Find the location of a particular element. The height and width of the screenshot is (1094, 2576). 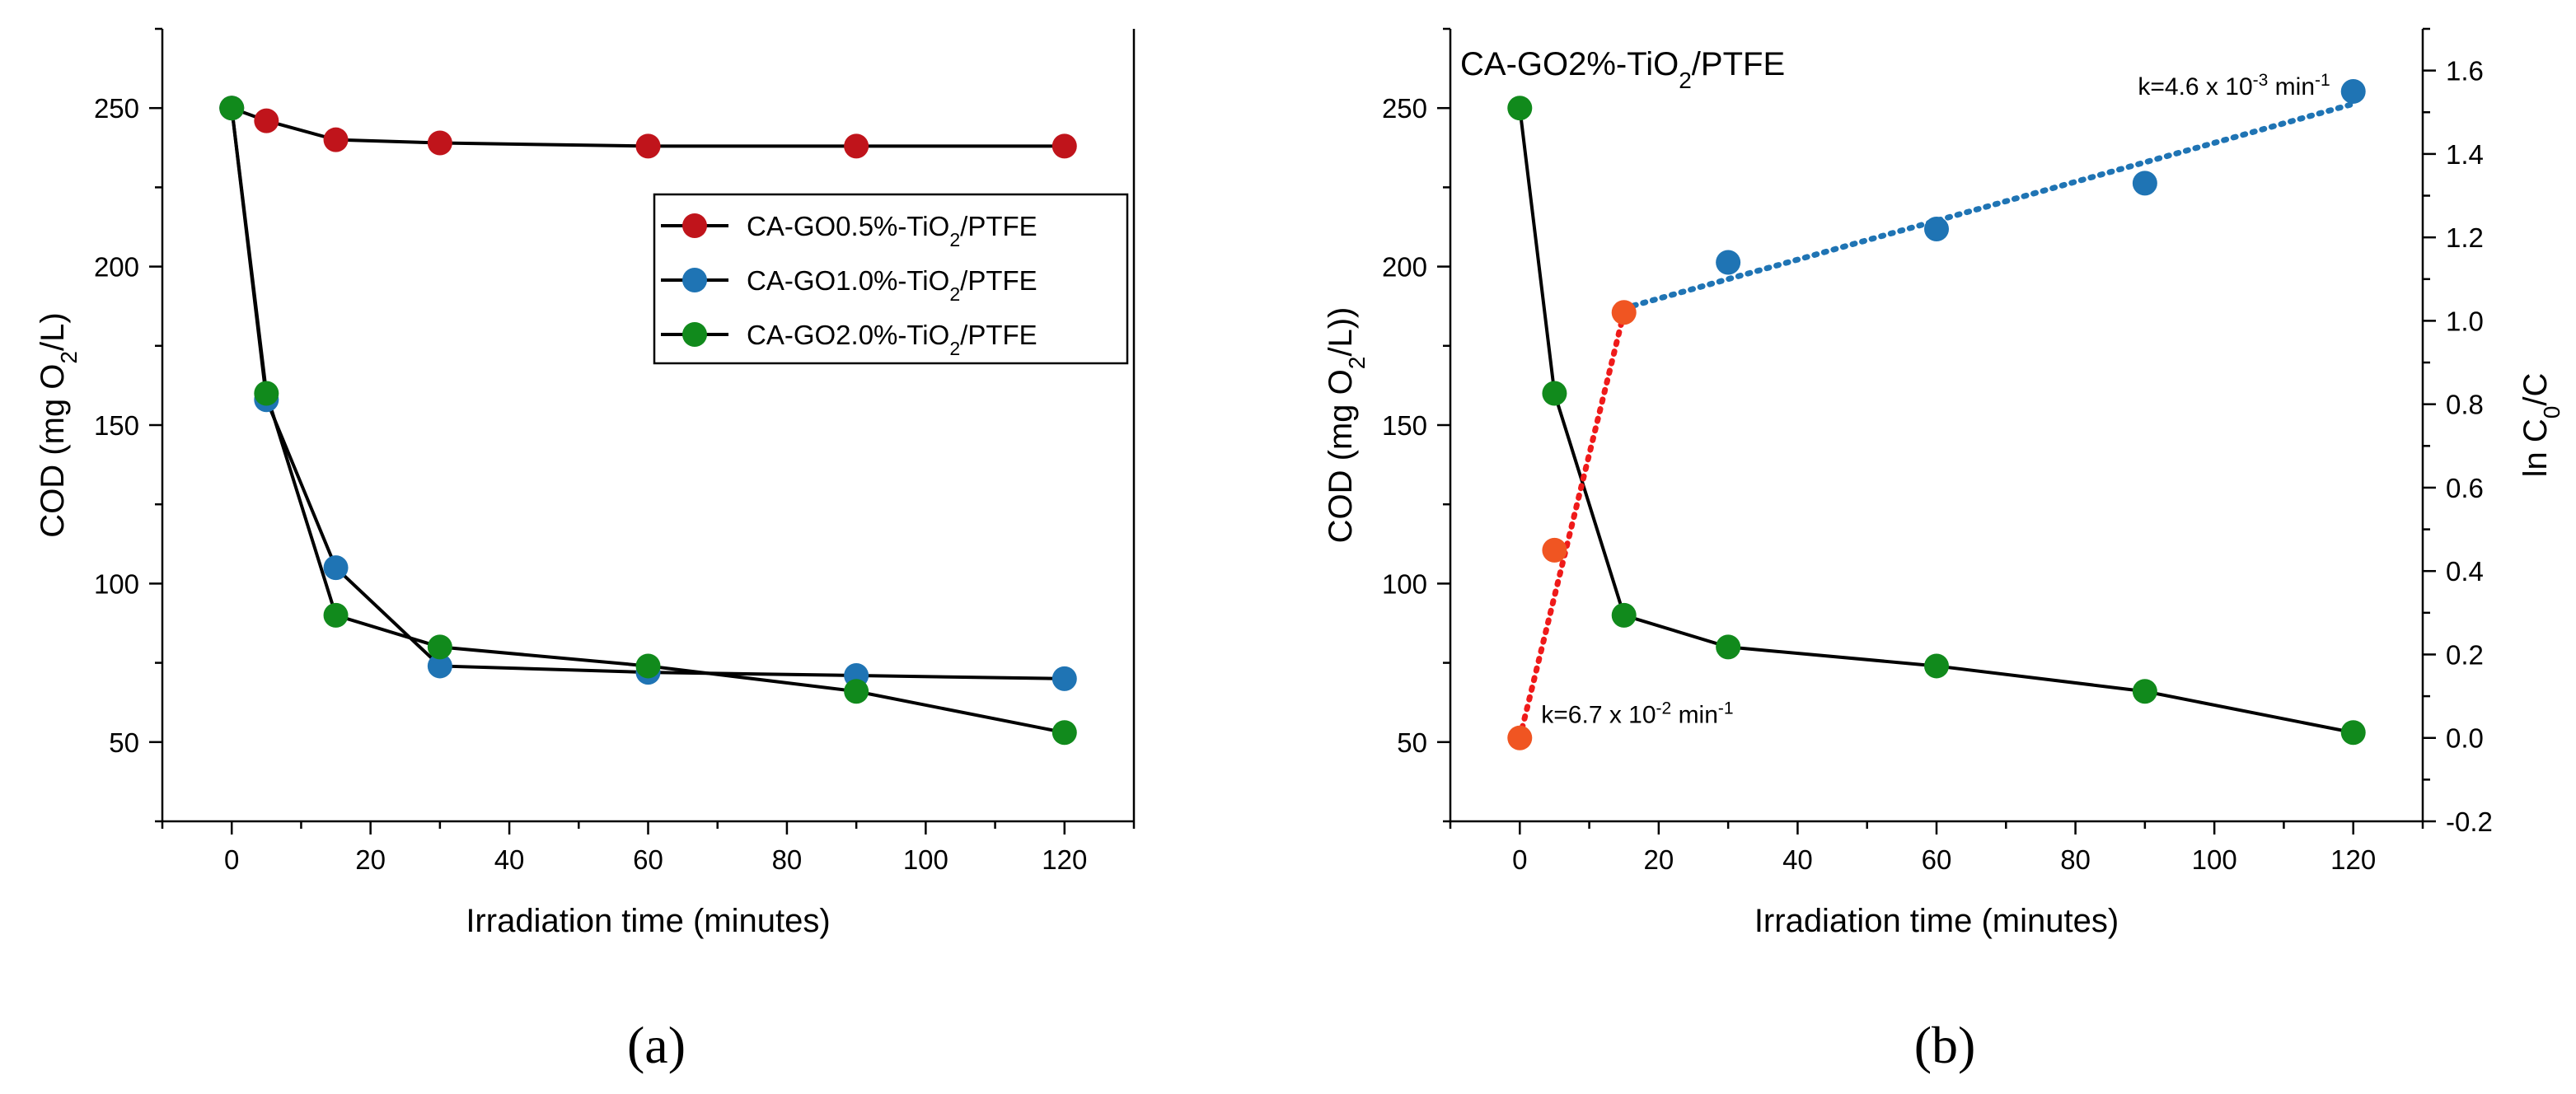

a-x-tick-label: 20 is located at coordinates (370, 859).